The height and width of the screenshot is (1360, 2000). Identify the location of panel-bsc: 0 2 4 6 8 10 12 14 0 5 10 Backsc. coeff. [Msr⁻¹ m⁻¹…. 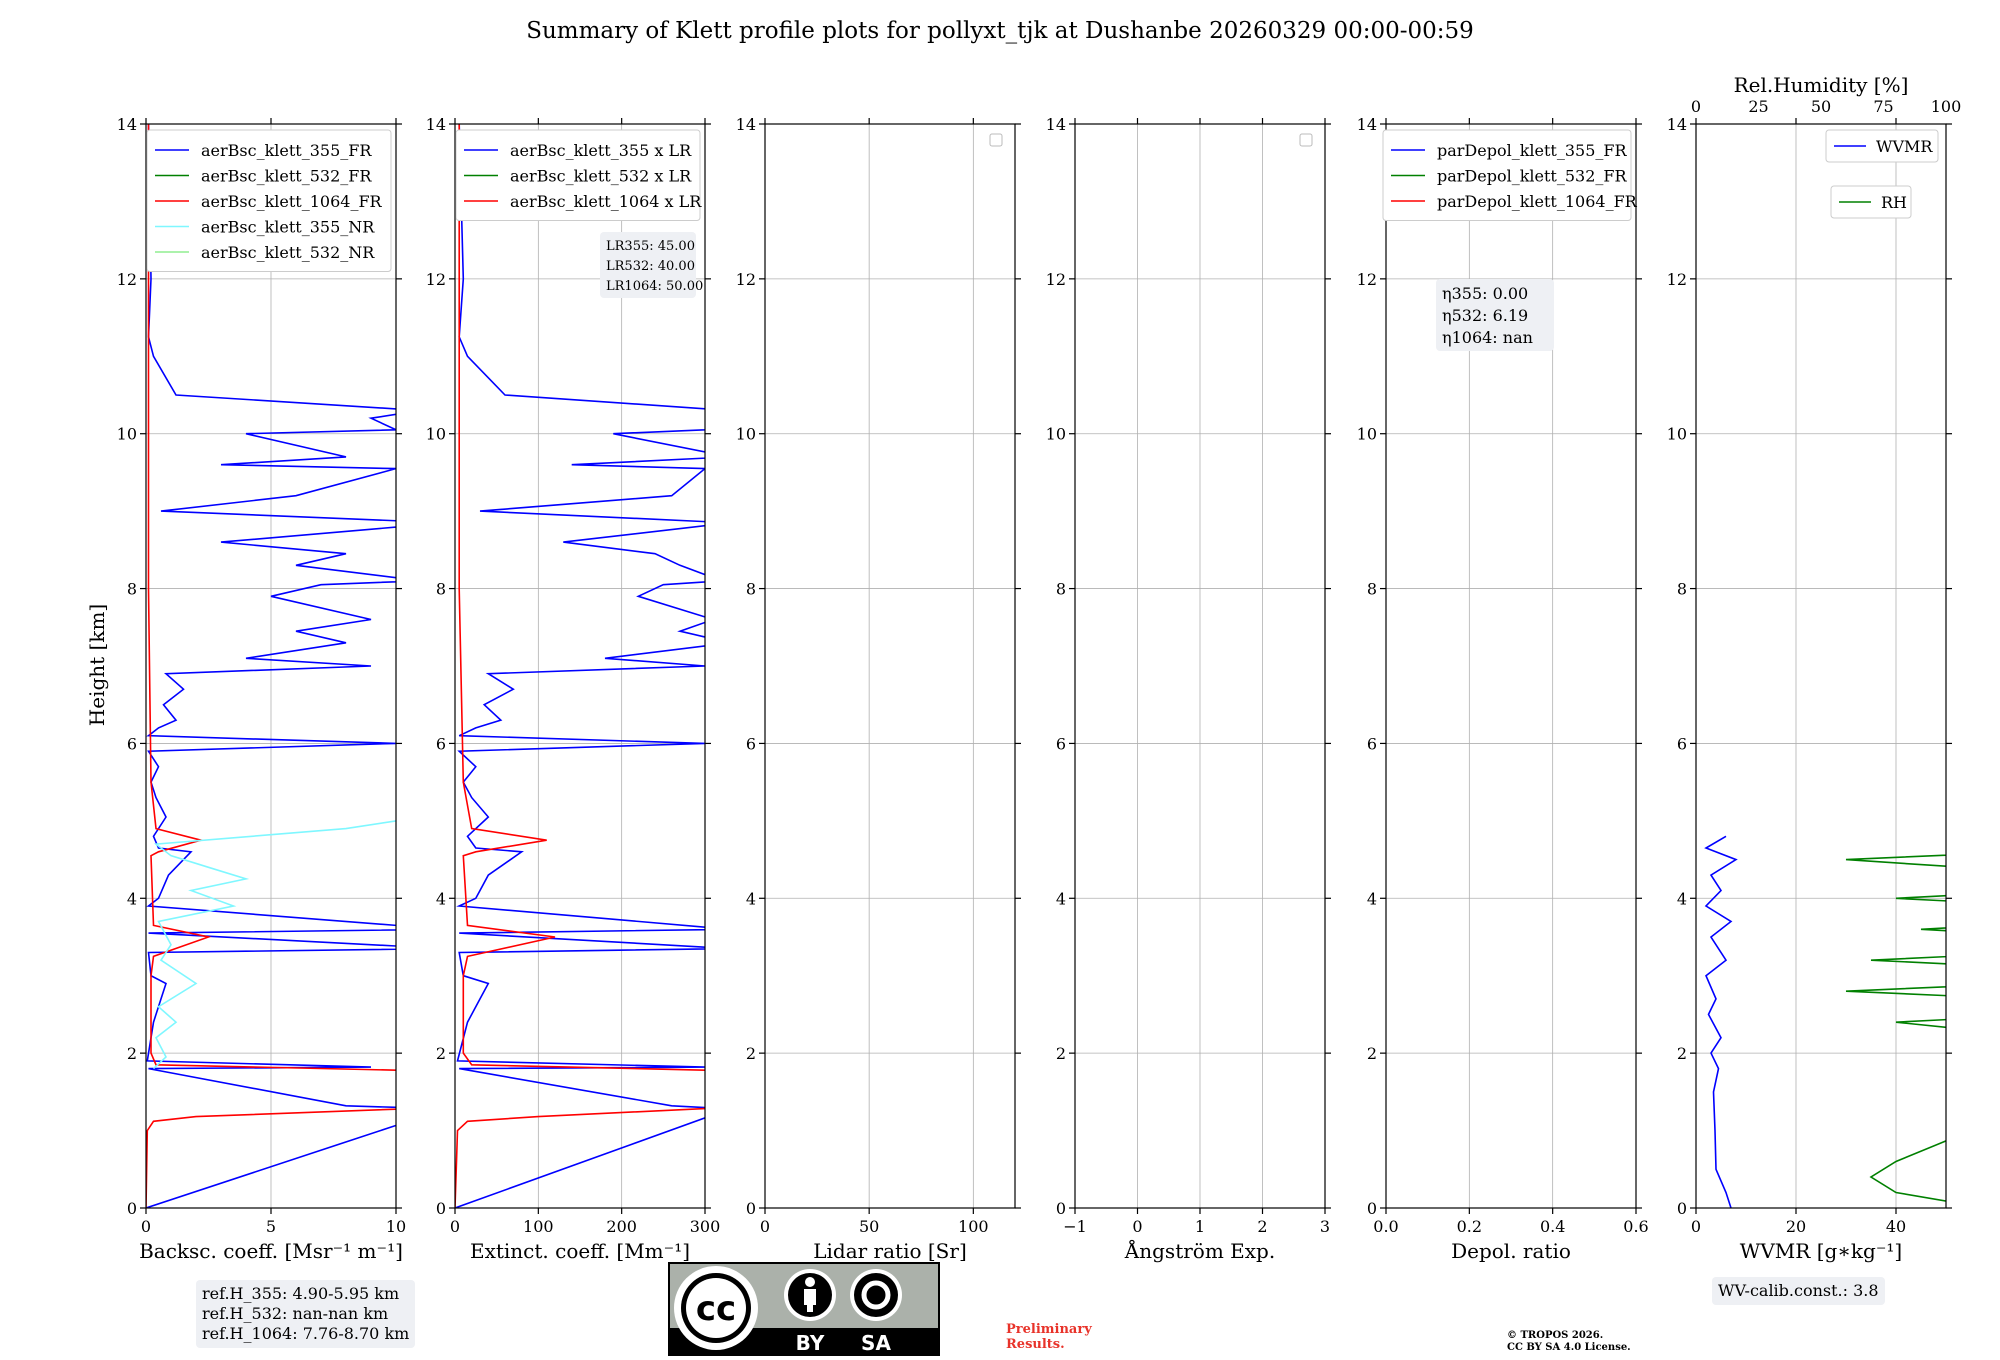
(262, 689).